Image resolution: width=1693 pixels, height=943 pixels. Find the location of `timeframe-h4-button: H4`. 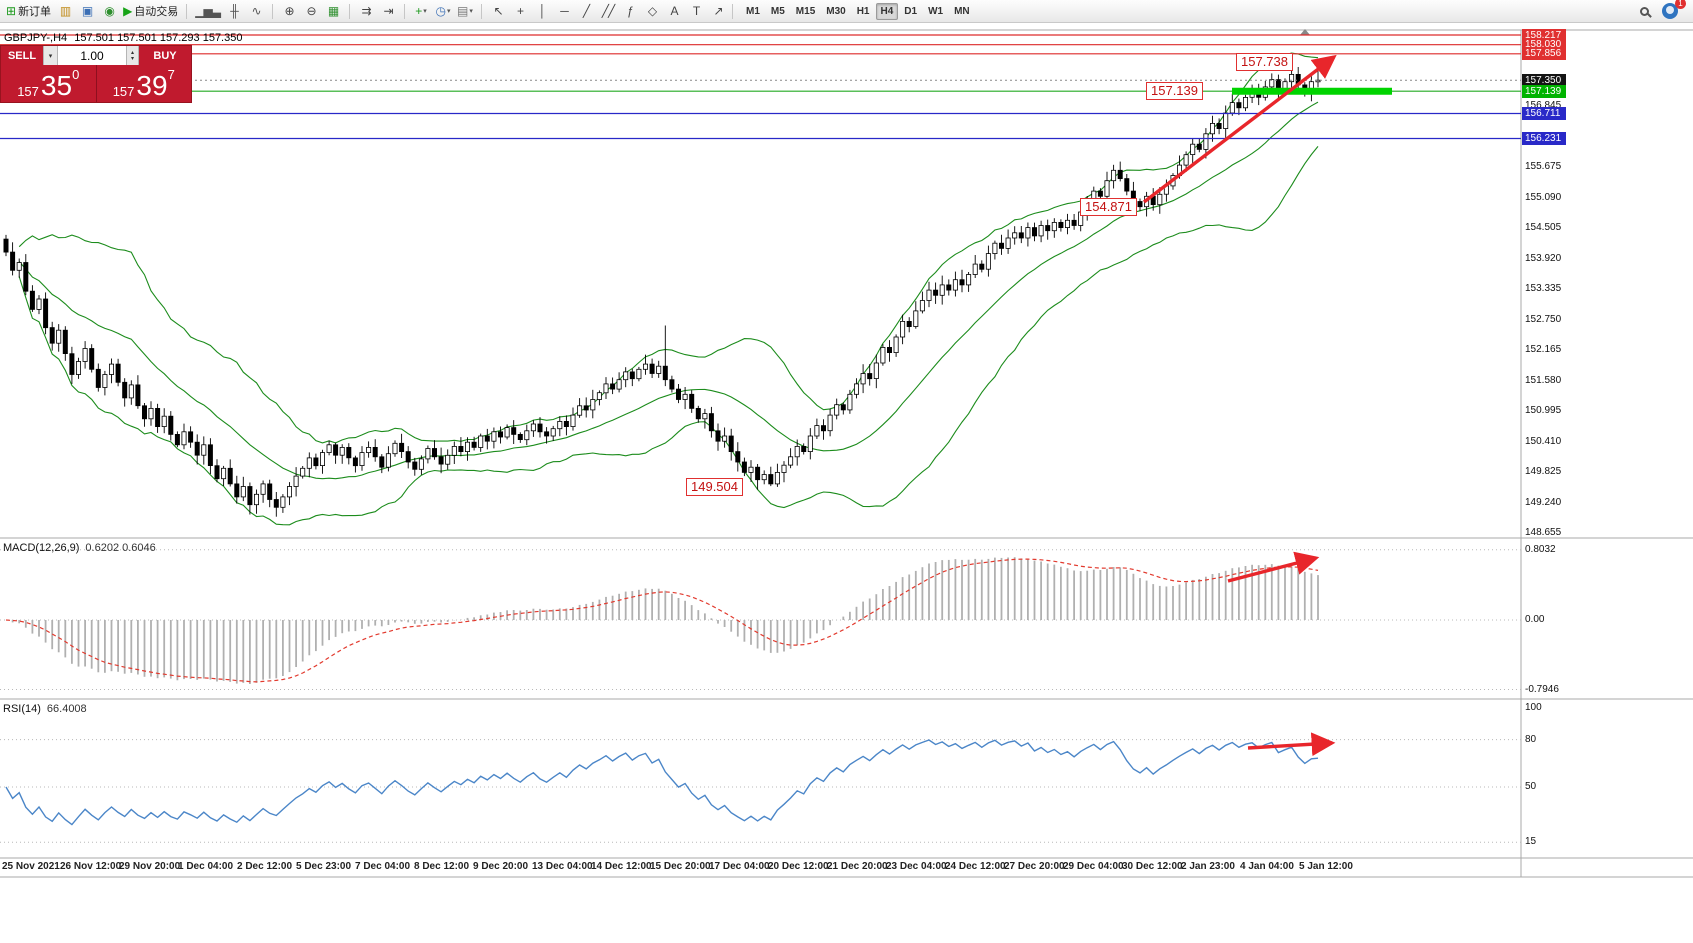

timeframe-h4-button: H4 is located at coordinates (887, 11).